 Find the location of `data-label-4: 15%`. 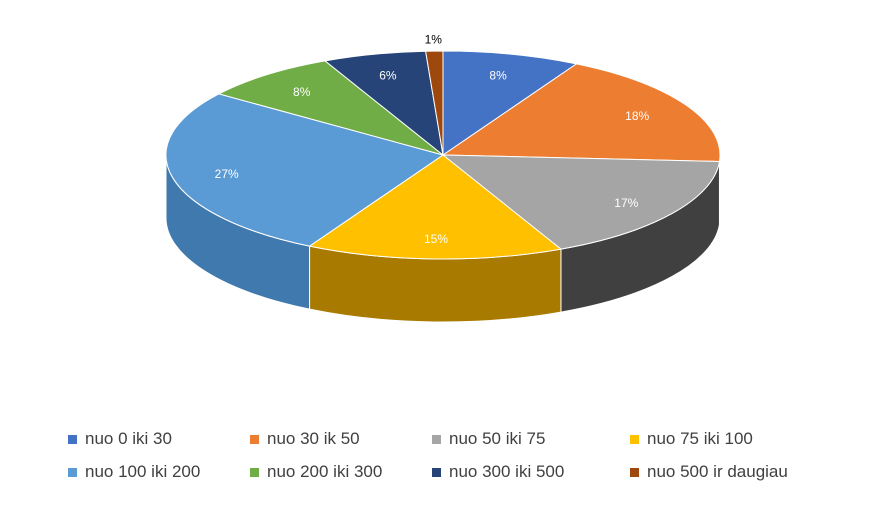

data-label-4: 15% is located at coordinates (436, 239).